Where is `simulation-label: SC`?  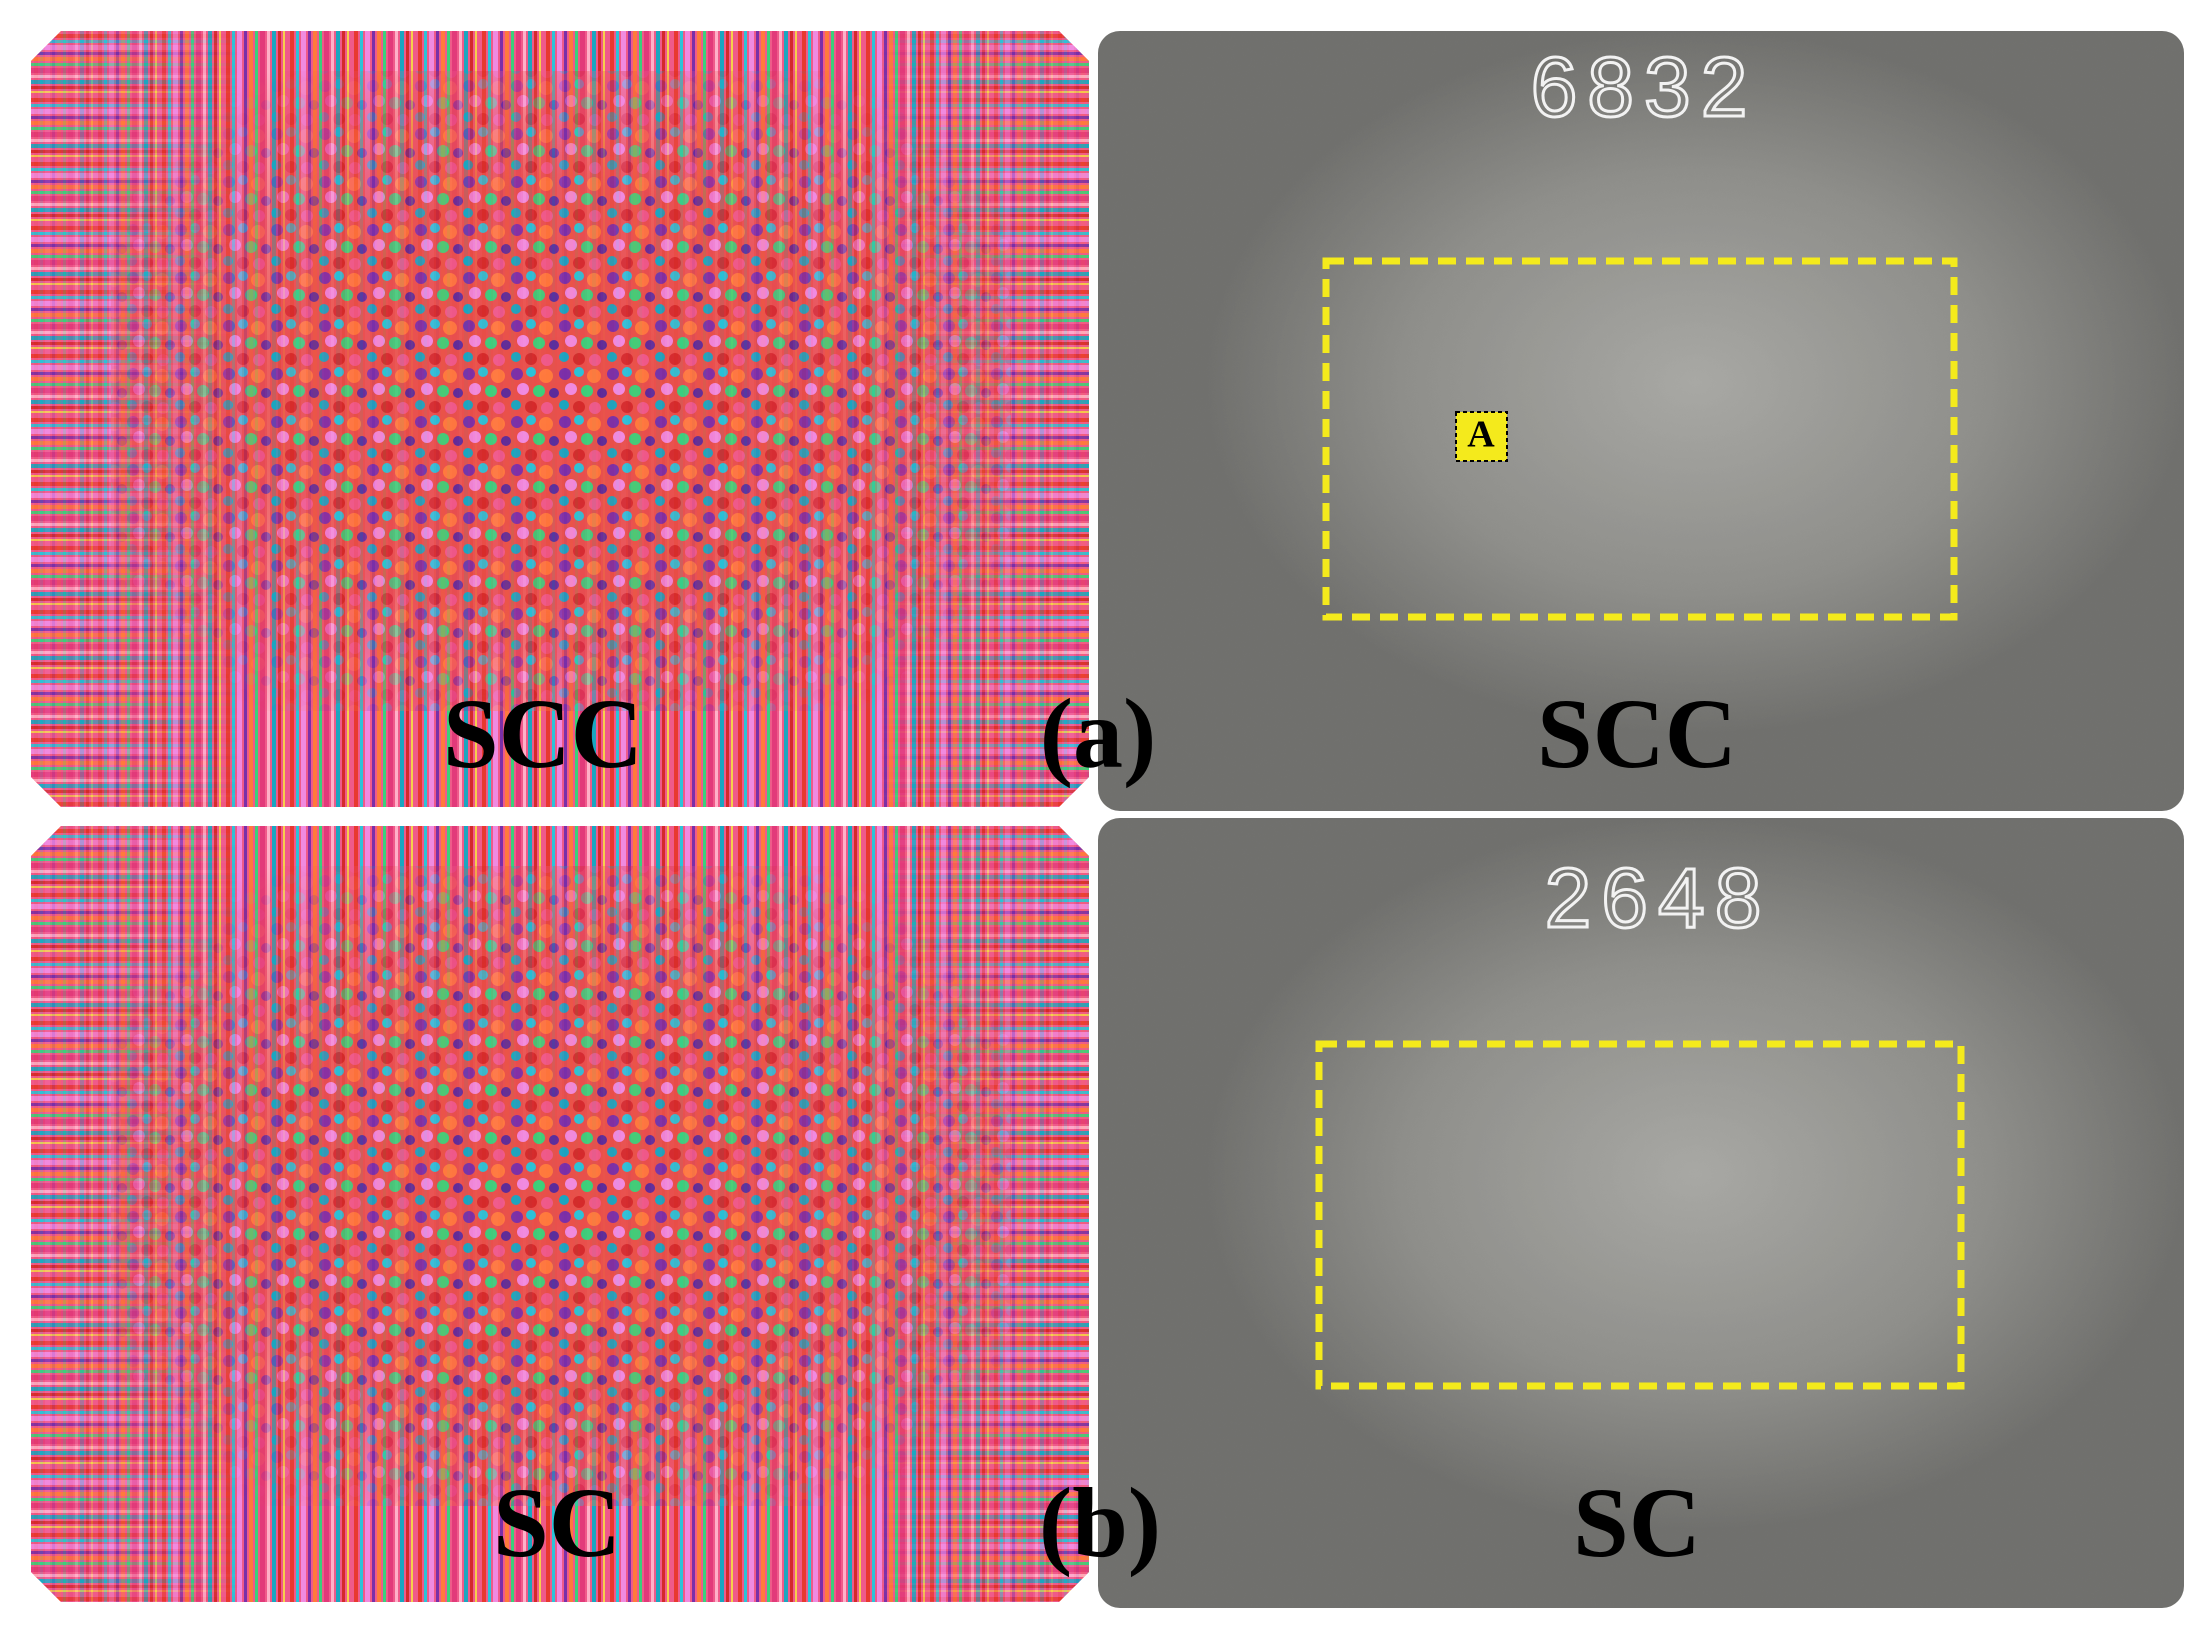
simulation-label: SC is located at coordinates (557, 1522).